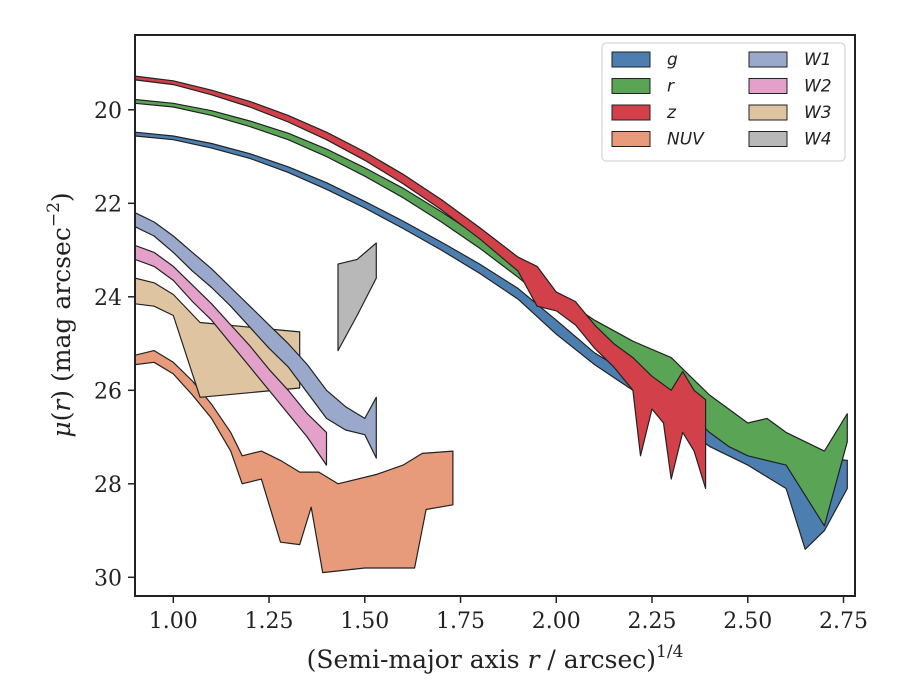  I want to click on y-tick-label: 28, so click(108, 485).